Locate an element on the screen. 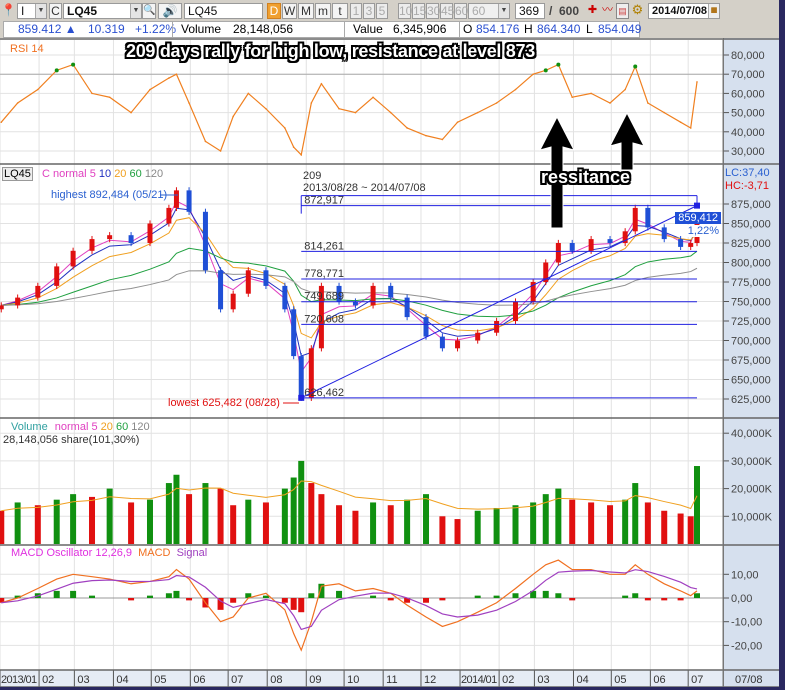 The width and height of the screenshot is (785, 690). count-input: 369 is located at coordinates (530, 11).